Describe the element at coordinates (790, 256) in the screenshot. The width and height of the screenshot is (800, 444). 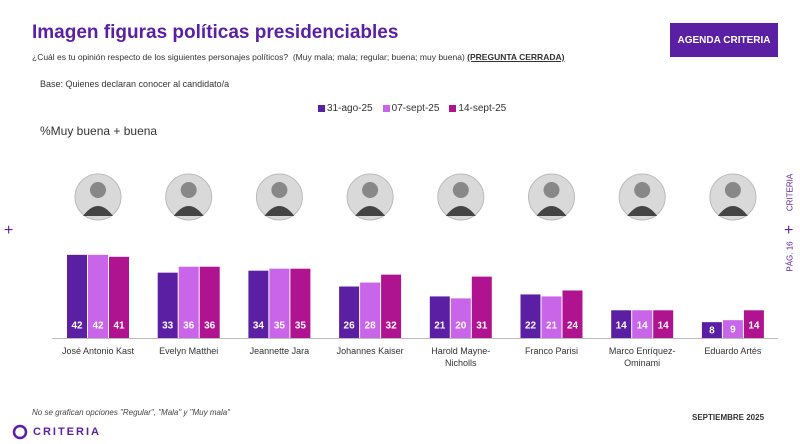
I see `page-number: PÁG. 16` at that location.